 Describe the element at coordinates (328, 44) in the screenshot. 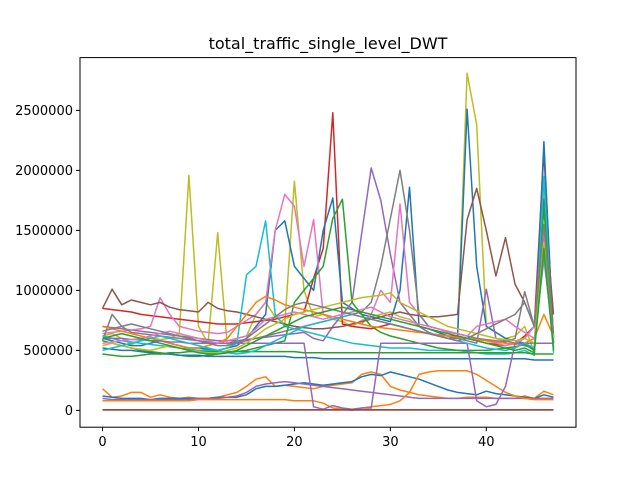

I see `chart-title: total_traffic_single_level_DWT` at that location.